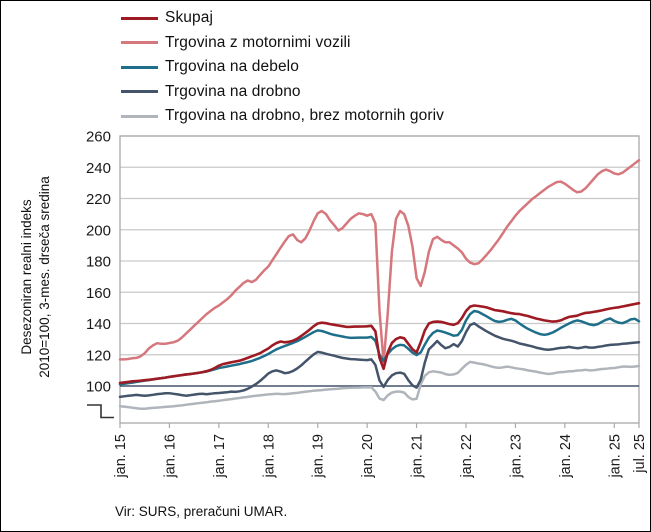  I want to click on y-axis-title-line2: 2010=100, 3-mes. drseča sredina, so click(44, 277).